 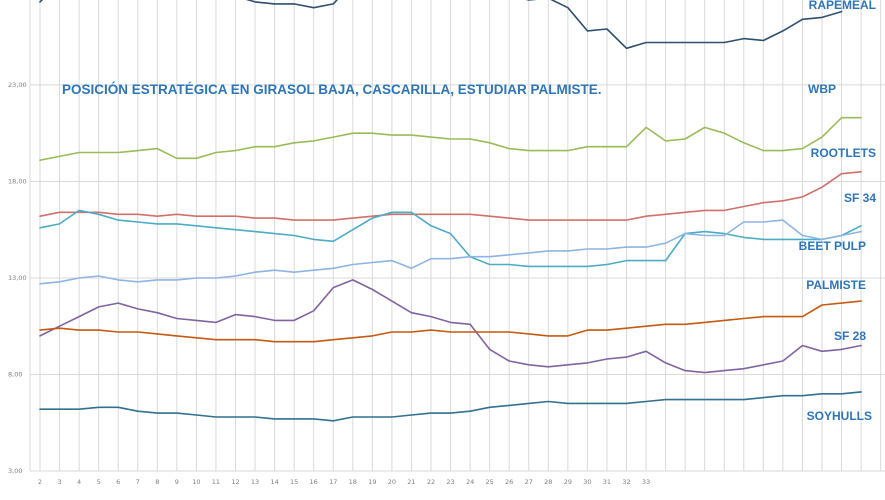 What do you see at coordinates (353, 482) in the screenshot?
I see `x-tick-label: 18` at bounding box center [353, 482].